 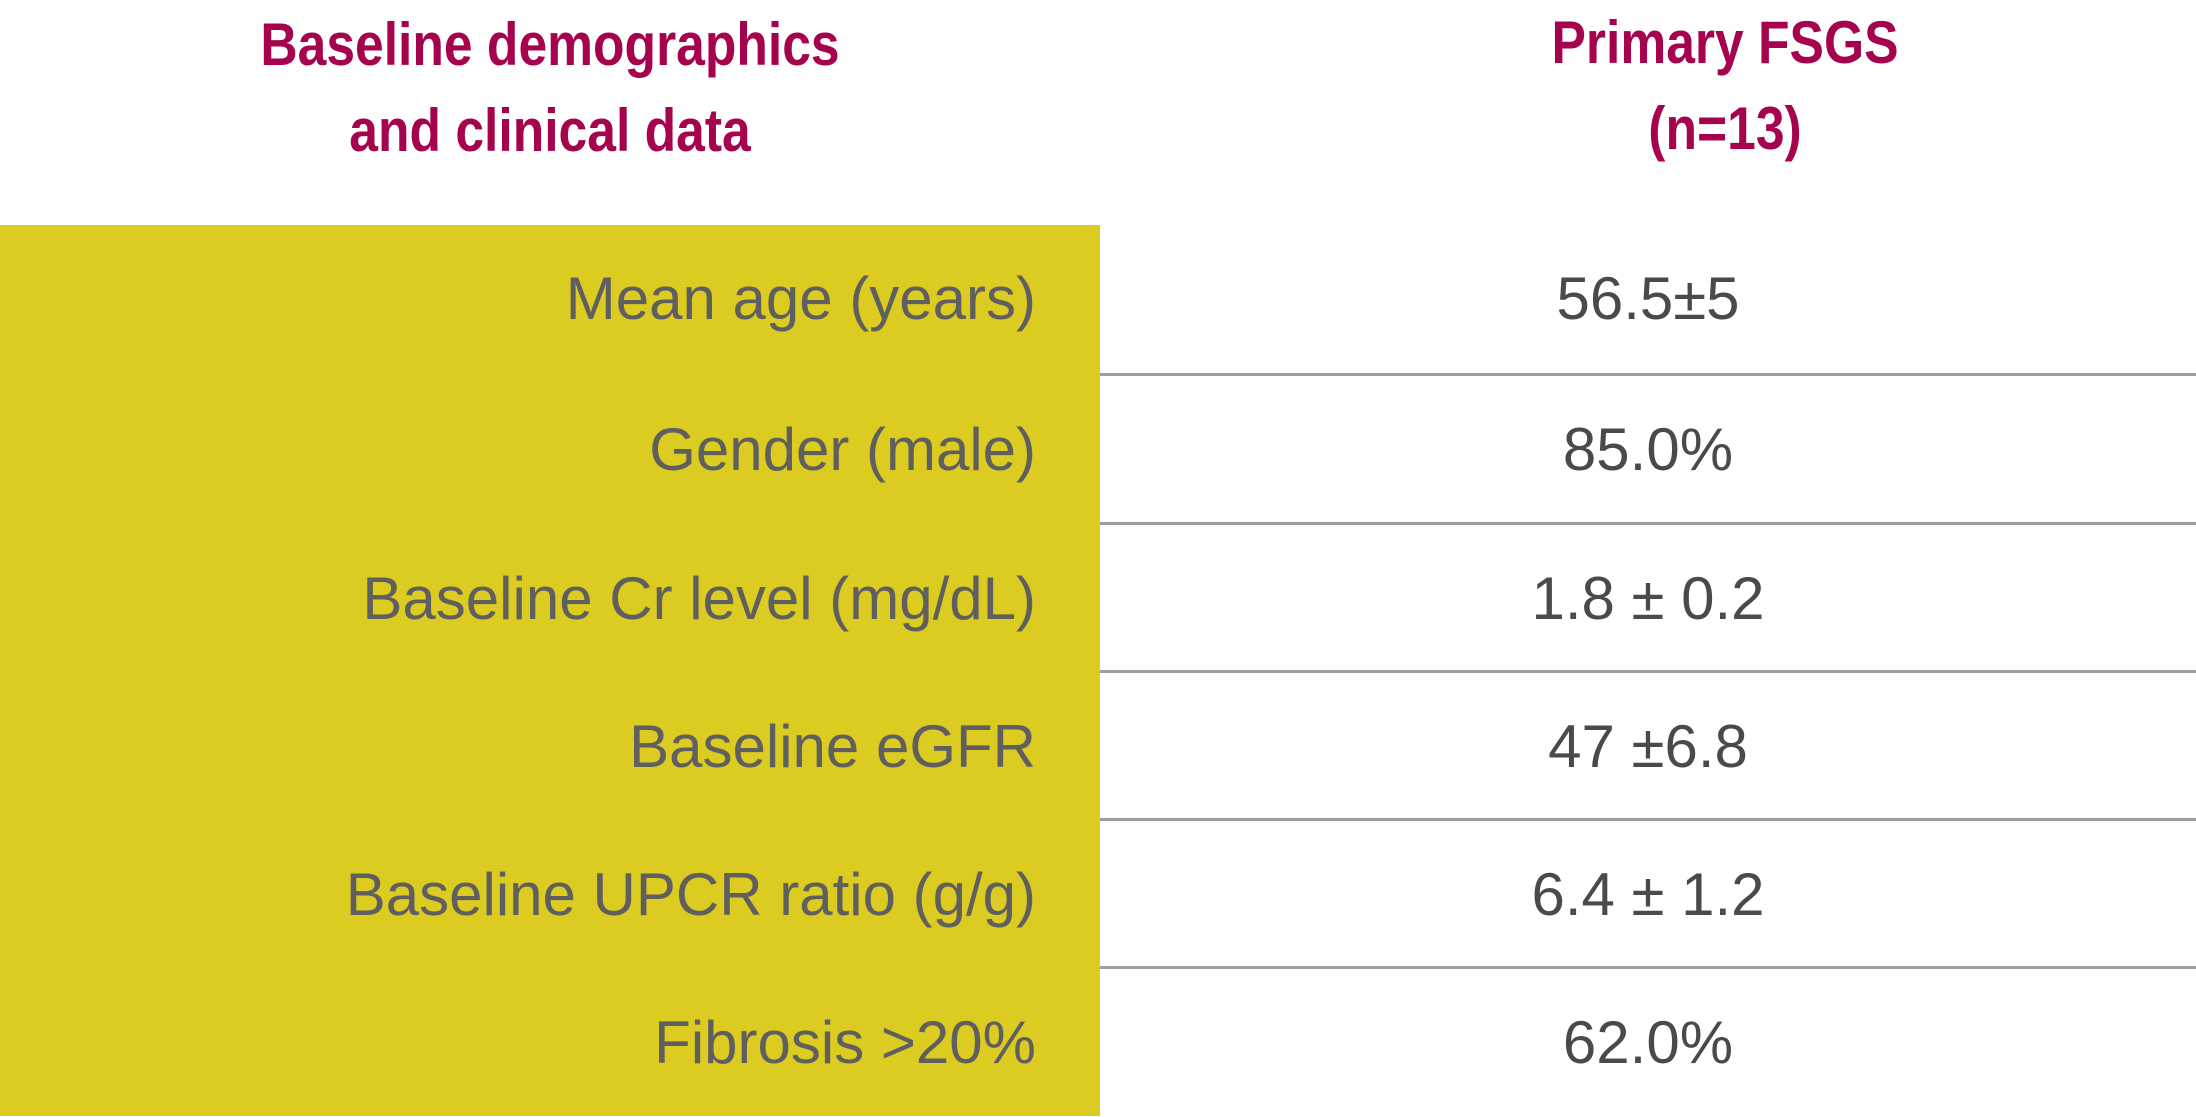 What do you see at coordinates (1098, 895) in the screenshot?
I see `table-row: Baseline UPCR ratio (g/g) 6.4 ± 1.2` at bounding box center [1098, 895].